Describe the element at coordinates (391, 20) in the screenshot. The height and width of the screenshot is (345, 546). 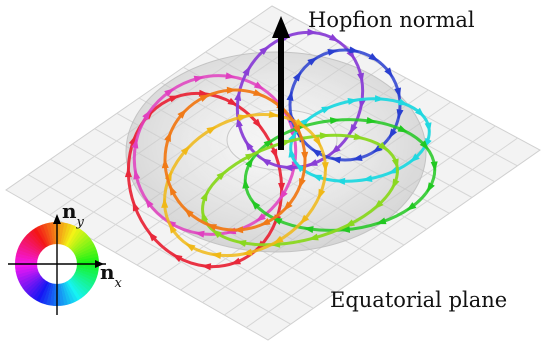
I see `hopfion-normal-label: Hopfion normal` at that location.